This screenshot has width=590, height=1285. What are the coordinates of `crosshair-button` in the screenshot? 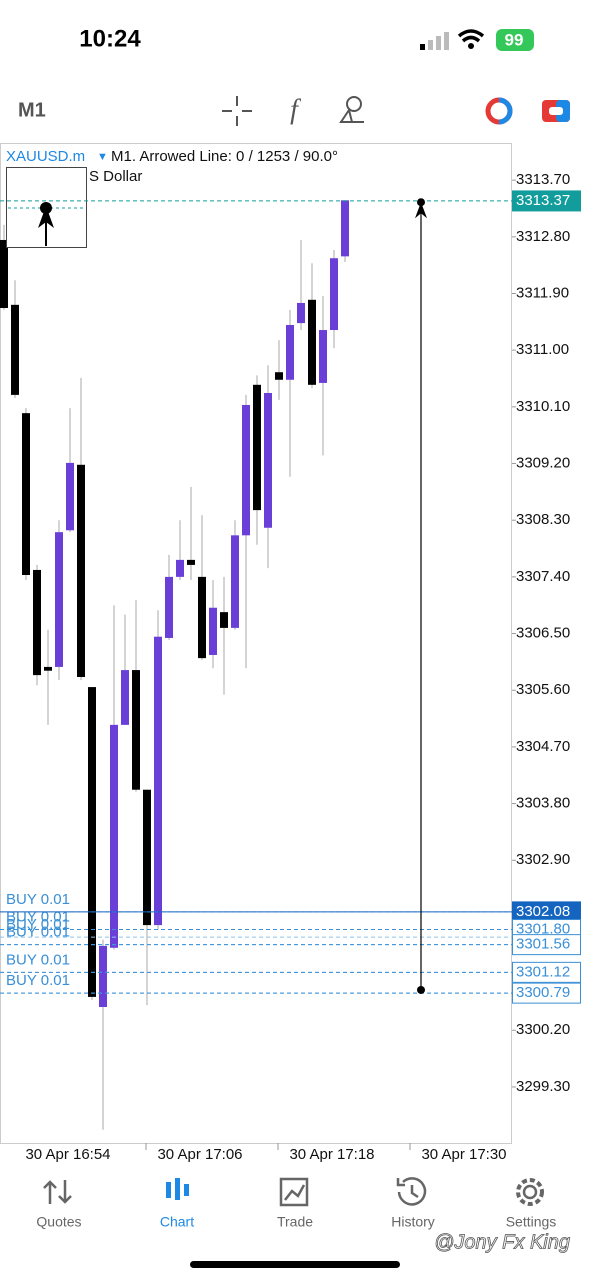 It's located at (237, 111).